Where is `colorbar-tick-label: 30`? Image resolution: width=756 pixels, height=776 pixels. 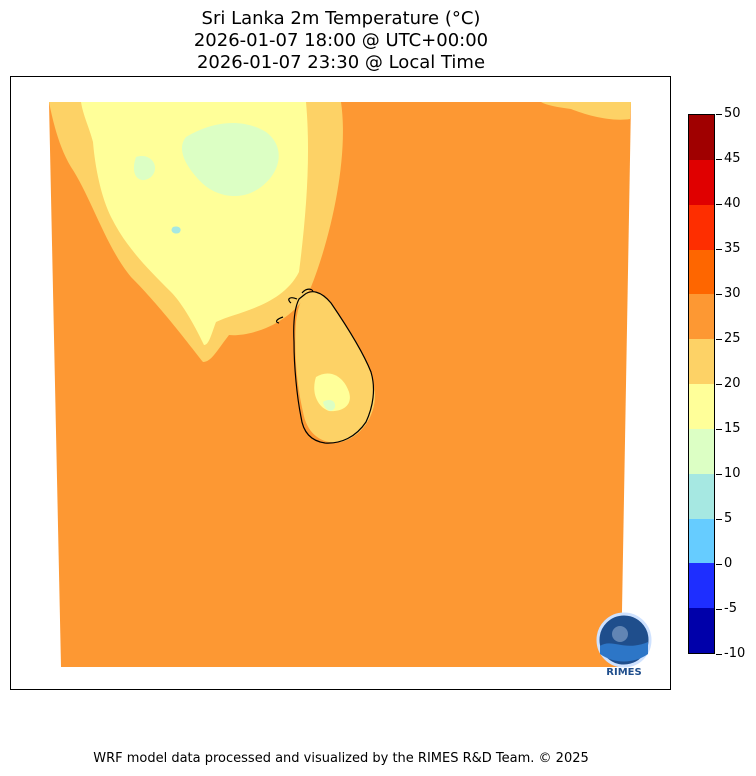
colorbar-tick-label: 30 is located at coordinates (732, 293).